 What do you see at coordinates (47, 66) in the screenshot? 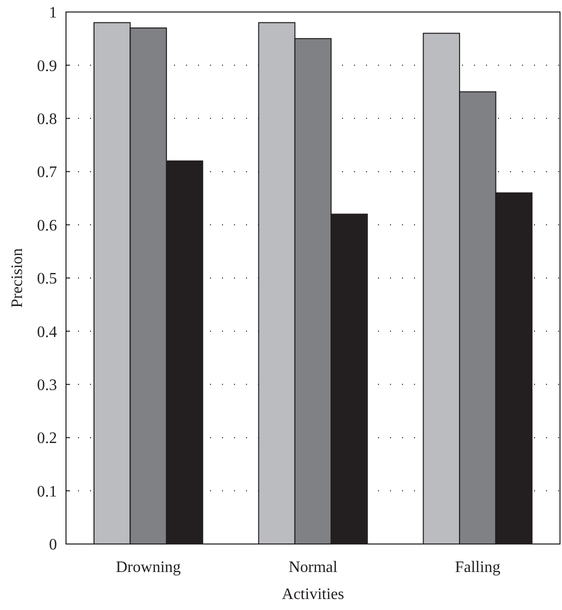
I see `y-tick-label: 0.9` at bounding box center [47, 66].